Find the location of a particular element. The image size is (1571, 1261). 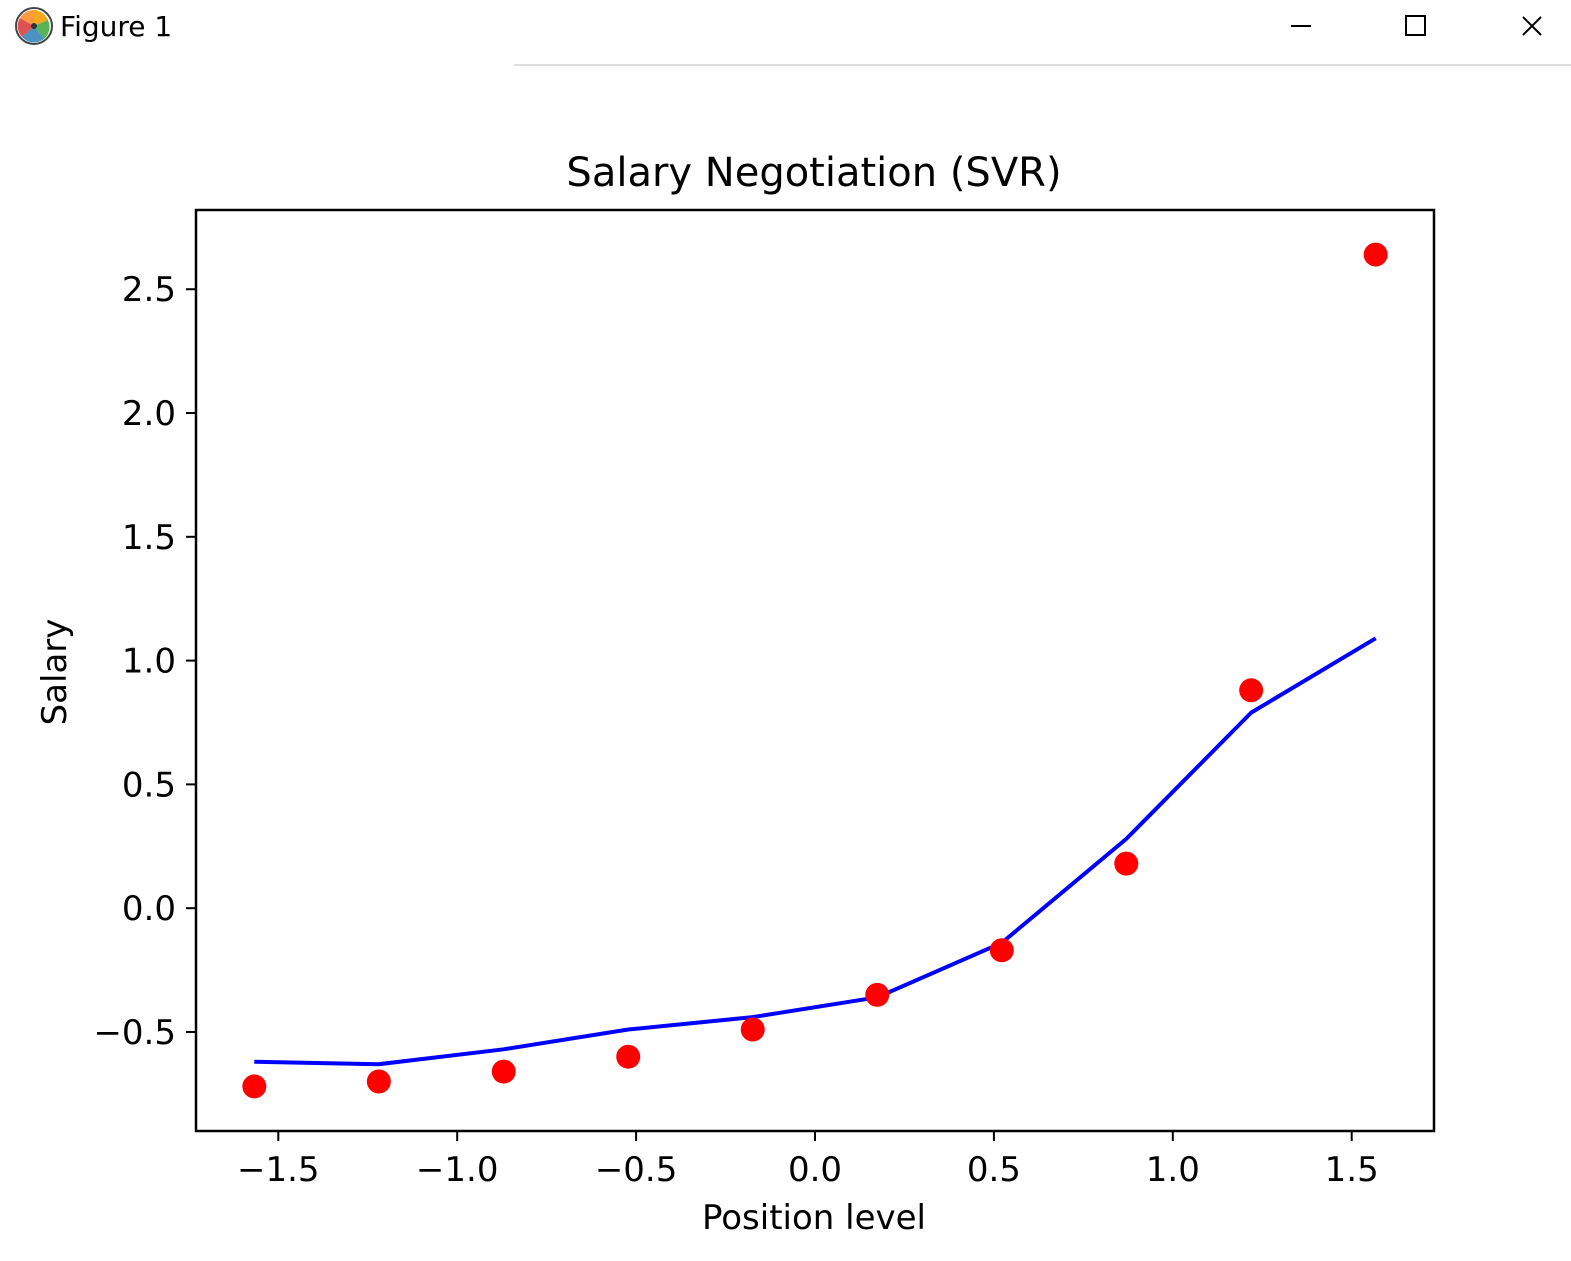

y-tick-label: 2.5 is located at coordinates (149, 290).